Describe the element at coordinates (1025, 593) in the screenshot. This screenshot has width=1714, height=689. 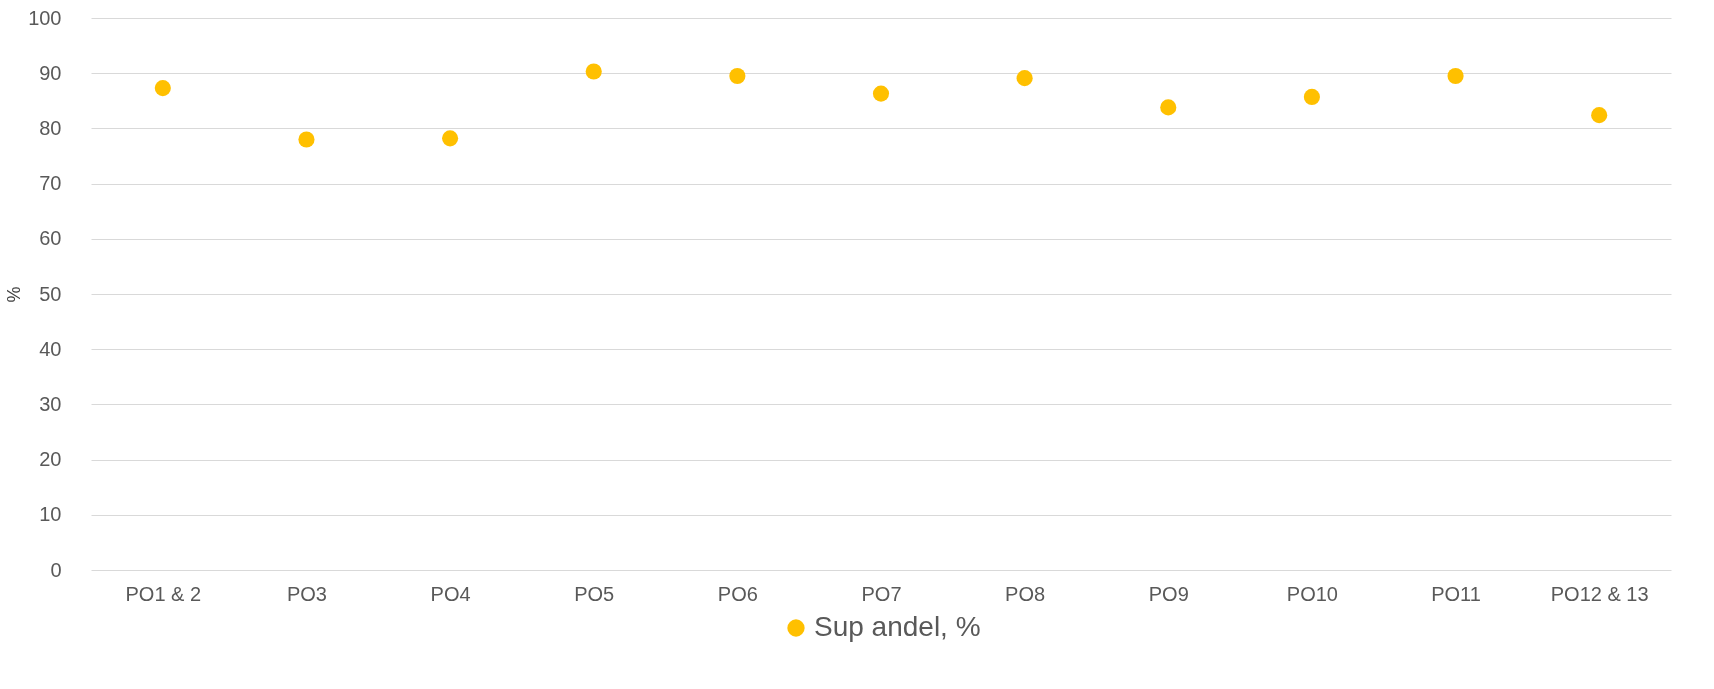
I see `x-tick-label: PO8` at that location.